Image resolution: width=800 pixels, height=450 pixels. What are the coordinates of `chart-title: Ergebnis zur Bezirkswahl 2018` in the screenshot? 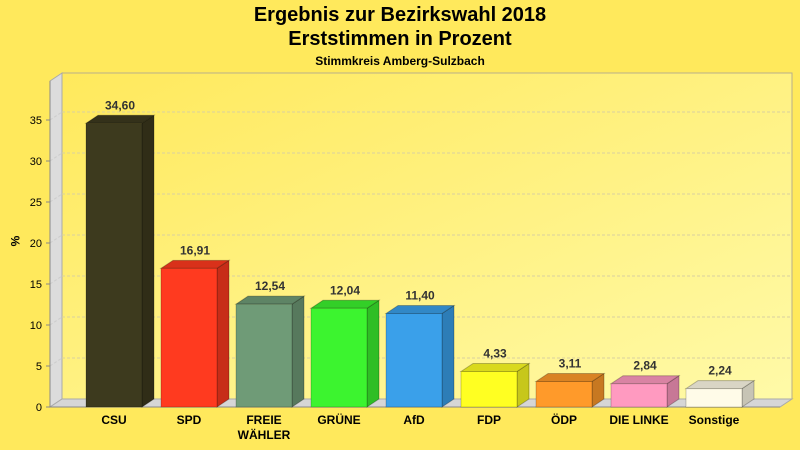 It's located at (400, 15).